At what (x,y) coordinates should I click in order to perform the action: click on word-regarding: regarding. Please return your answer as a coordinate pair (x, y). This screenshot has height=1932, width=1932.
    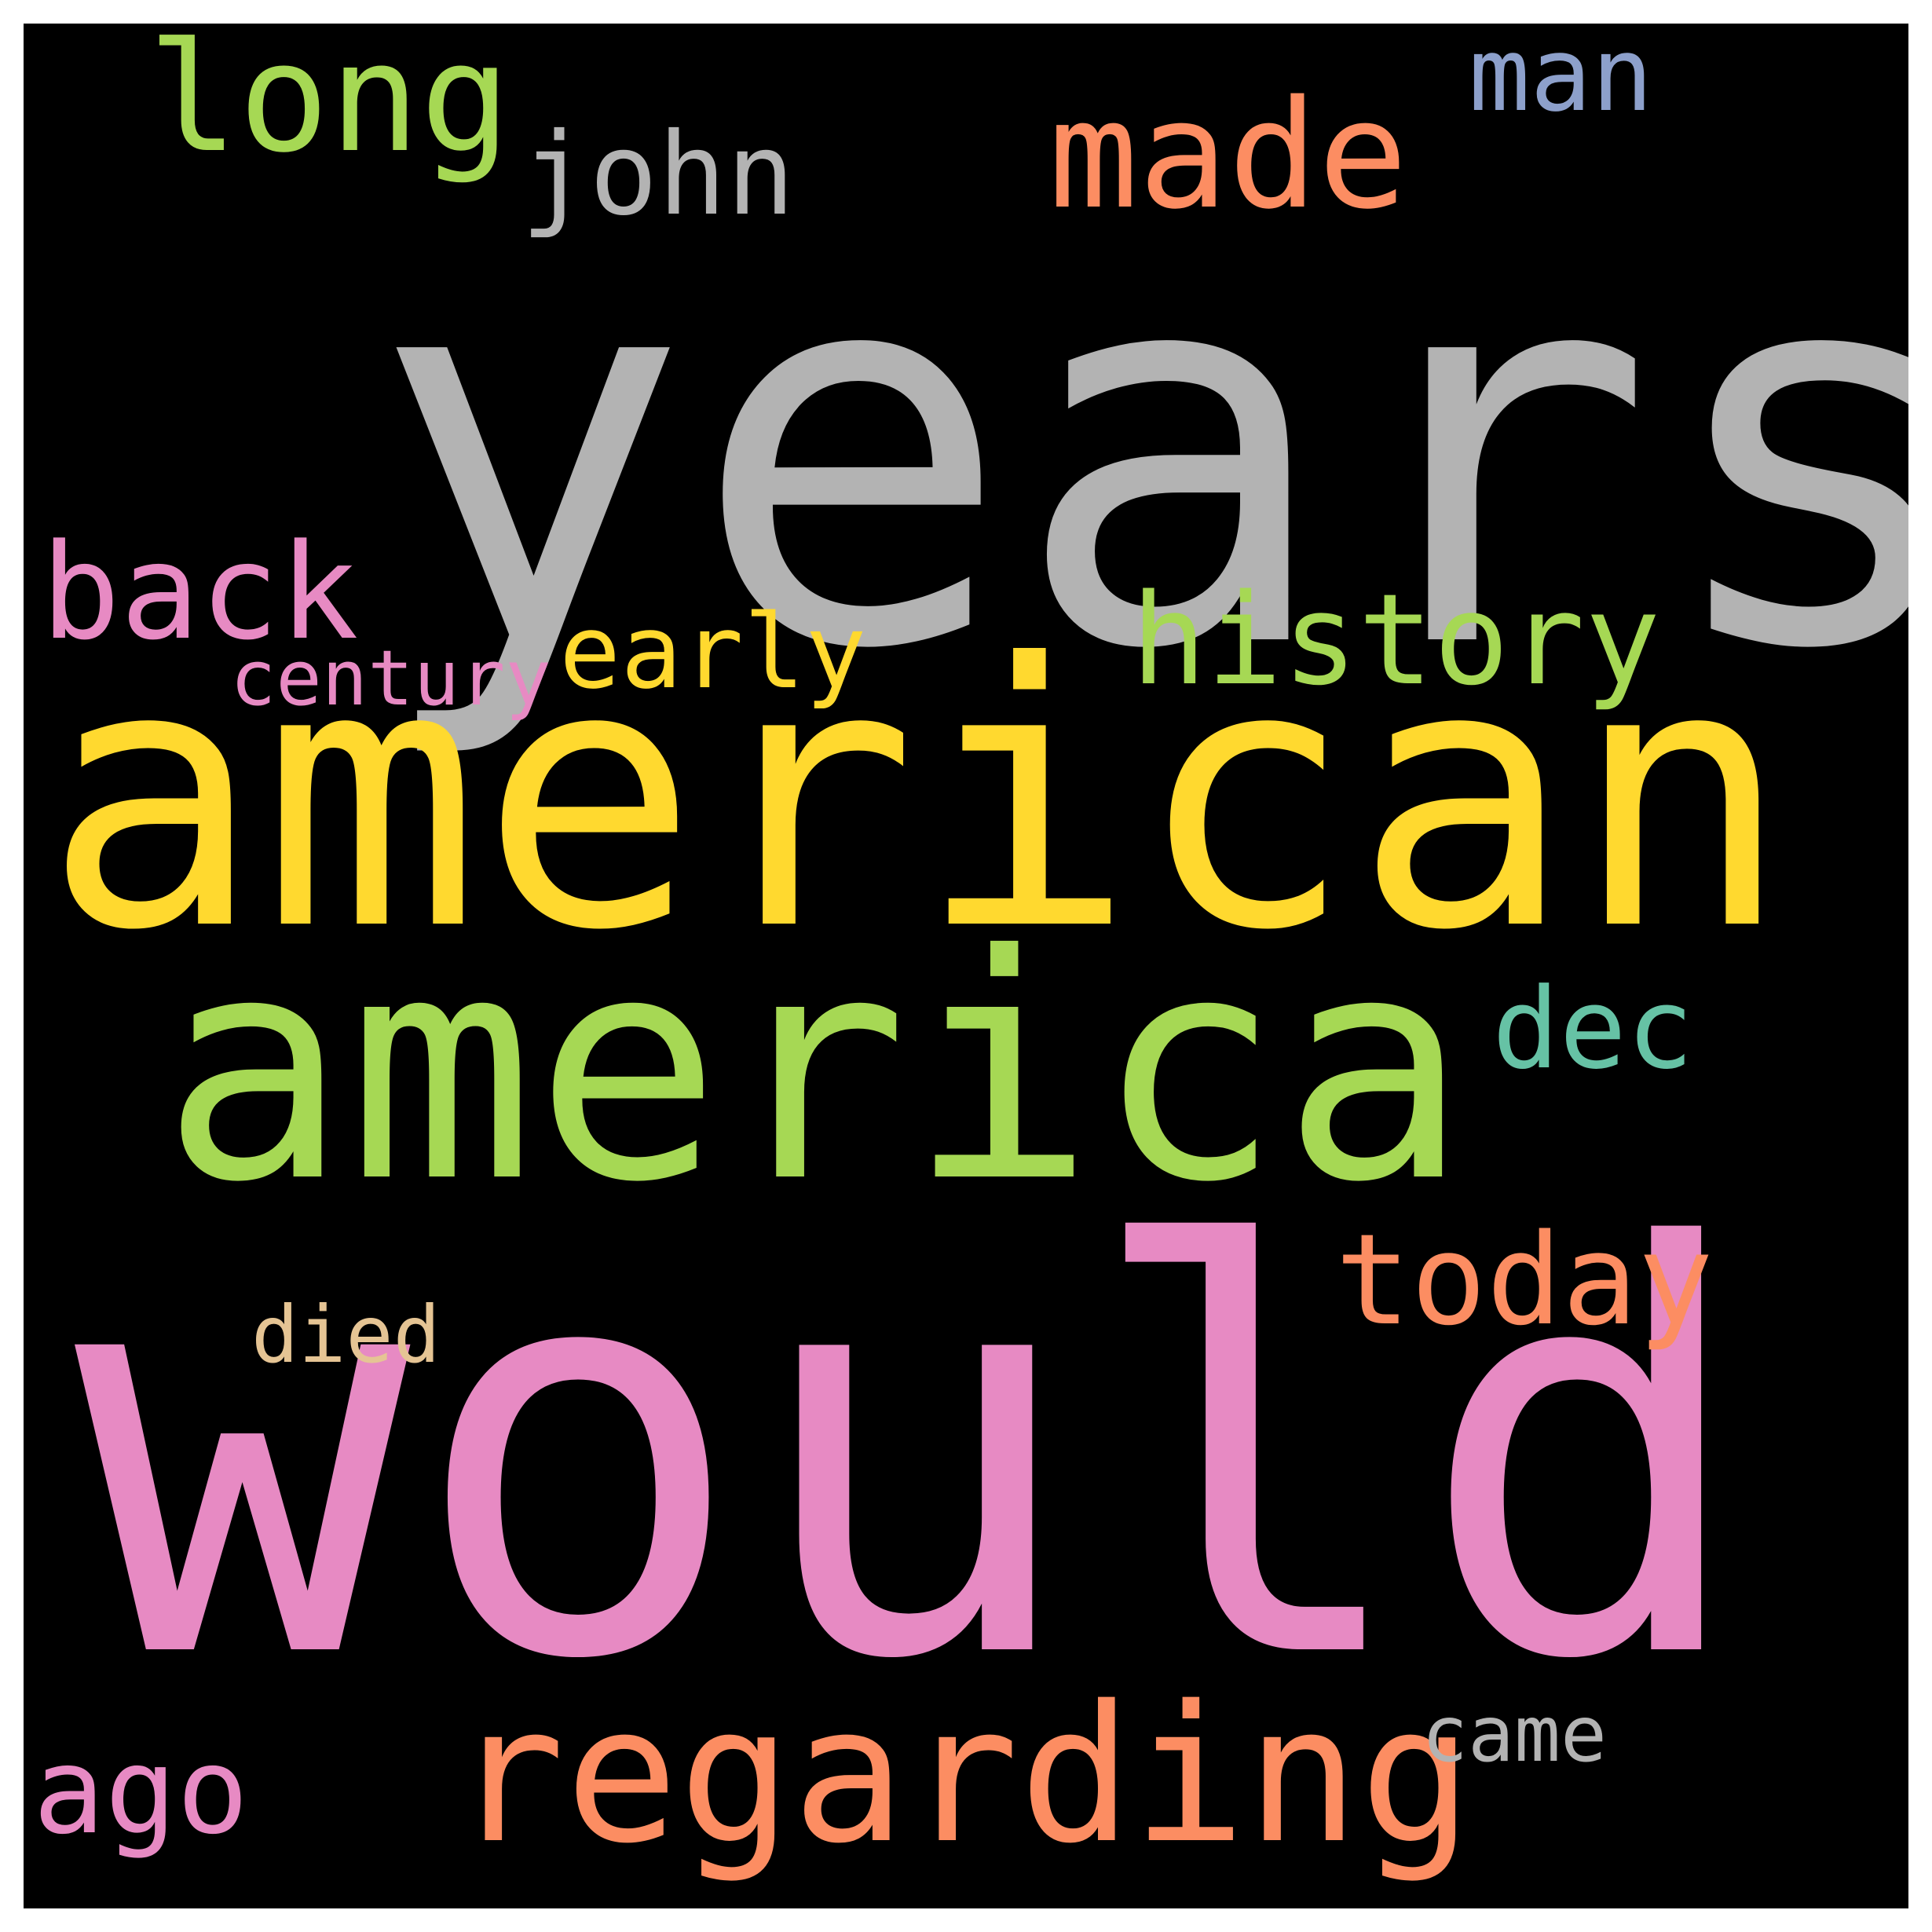
    Looking at the image, I should click on (963, 1775).